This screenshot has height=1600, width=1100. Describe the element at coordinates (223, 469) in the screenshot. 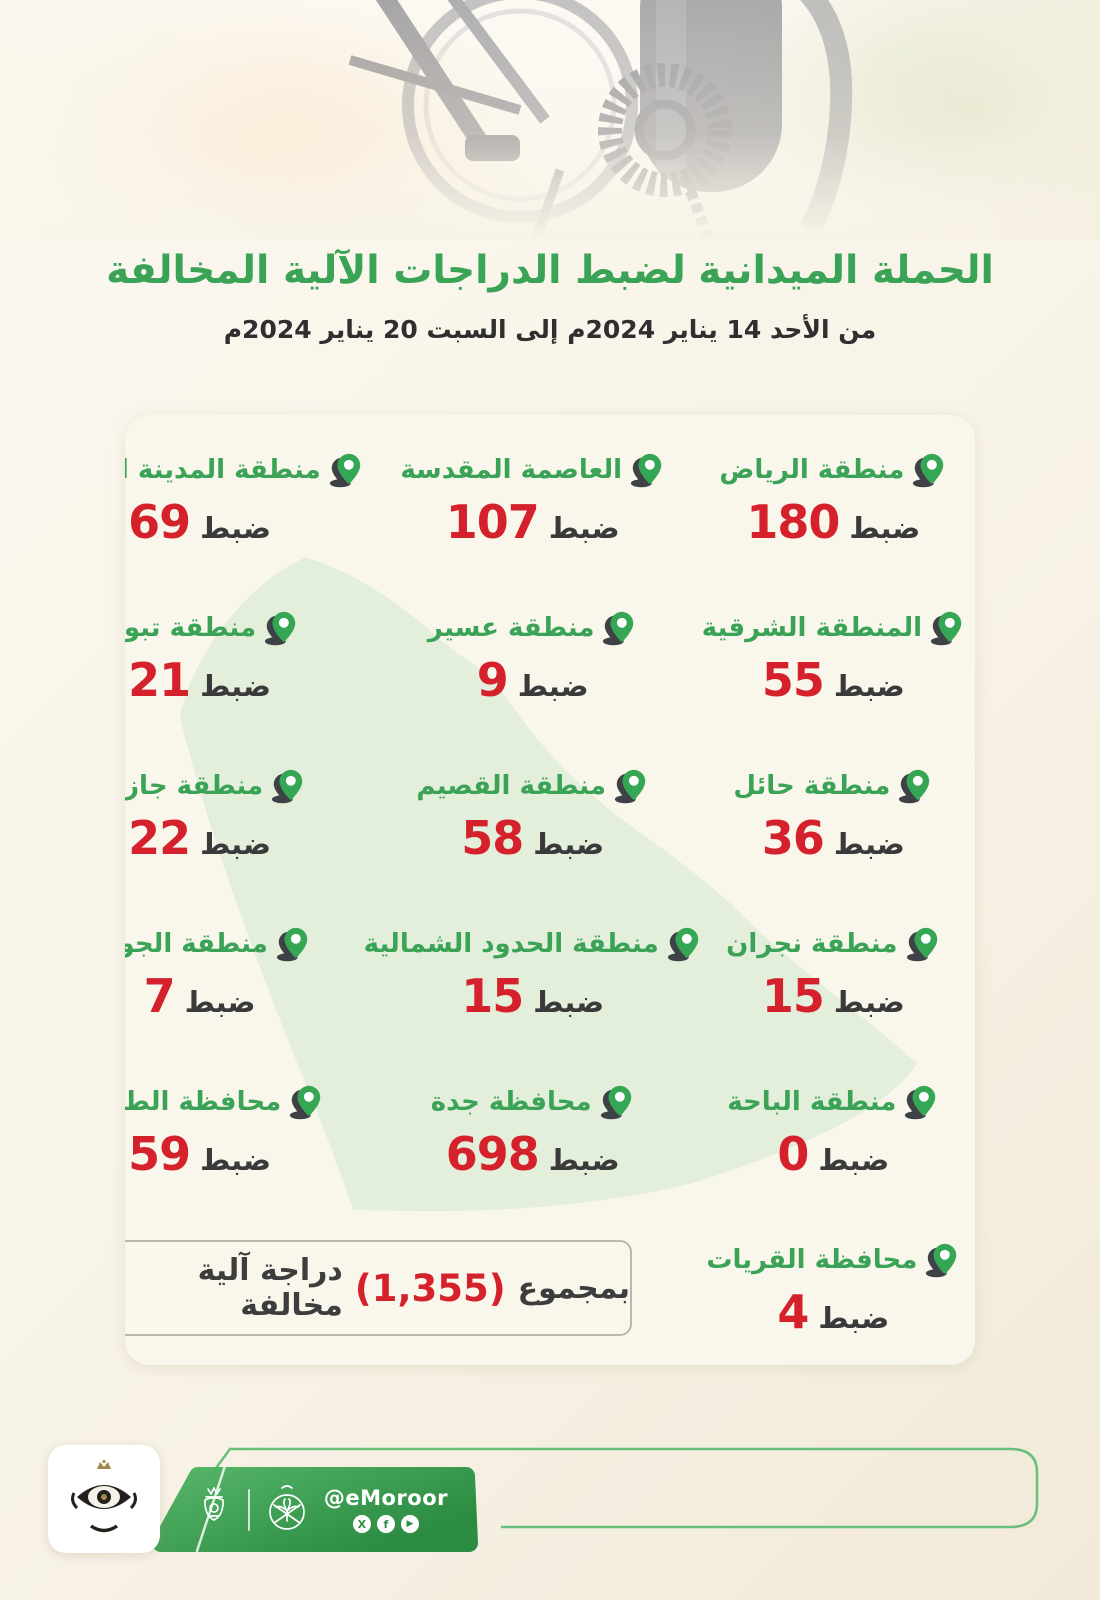

I see `region-name: منطقة المدينة المنورة` at that location.